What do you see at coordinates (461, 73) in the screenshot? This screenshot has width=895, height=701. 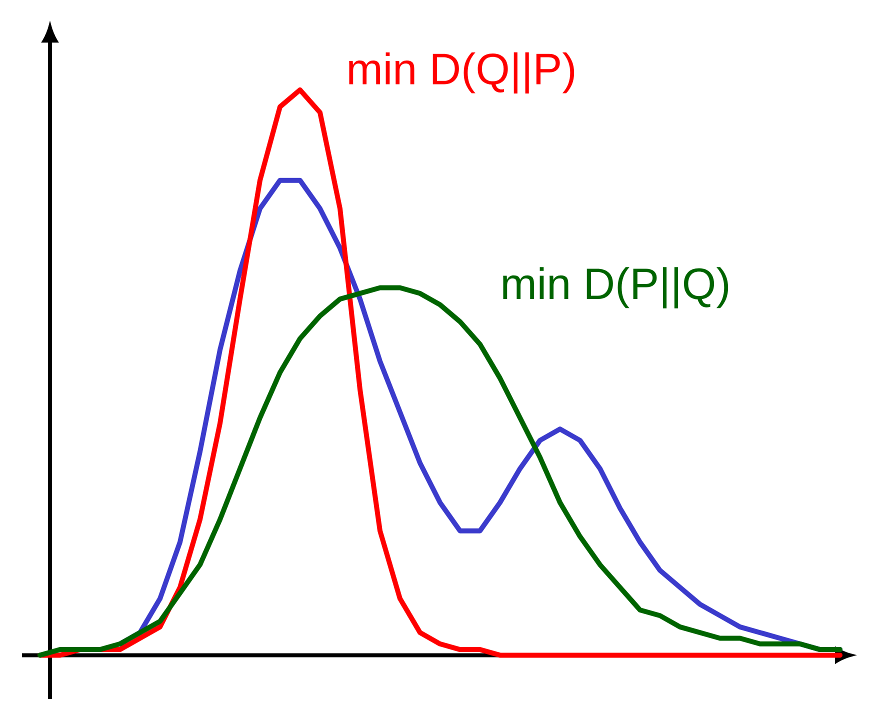 I see `series-label: min D(Q||P)` at bounding box center [461, 73].